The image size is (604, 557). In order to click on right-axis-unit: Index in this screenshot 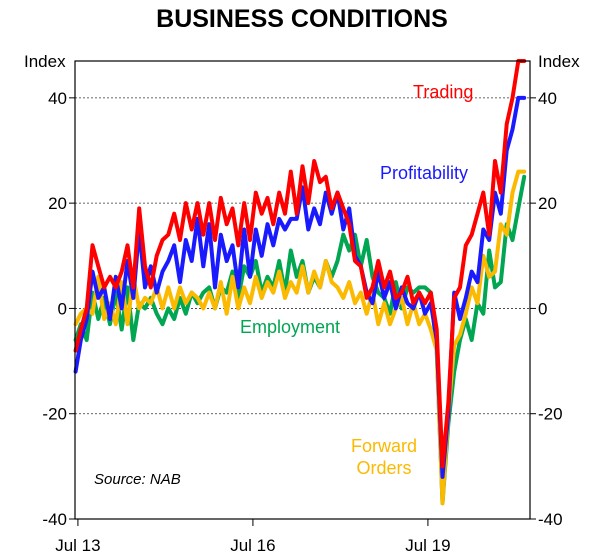, I will do `click(559, 61)`.